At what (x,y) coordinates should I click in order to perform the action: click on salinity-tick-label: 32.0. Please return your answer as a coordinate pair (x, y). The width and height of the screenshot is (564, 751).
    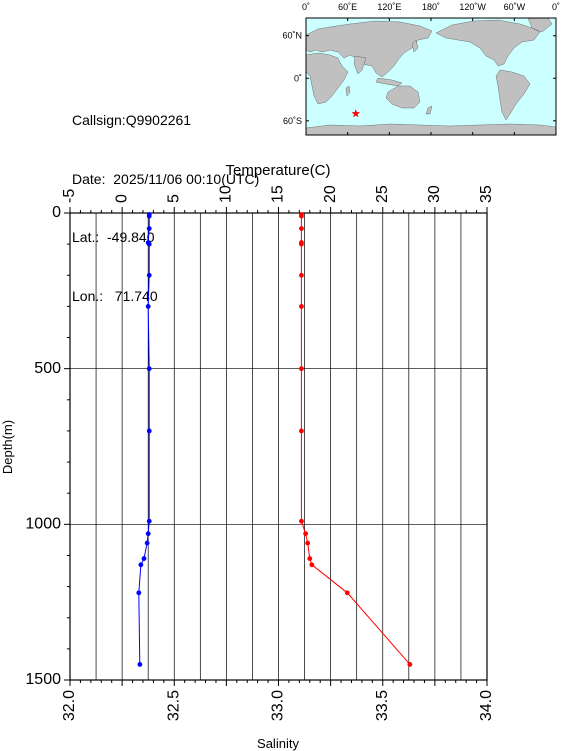
    Looking at the image, I should click on (69, 705).